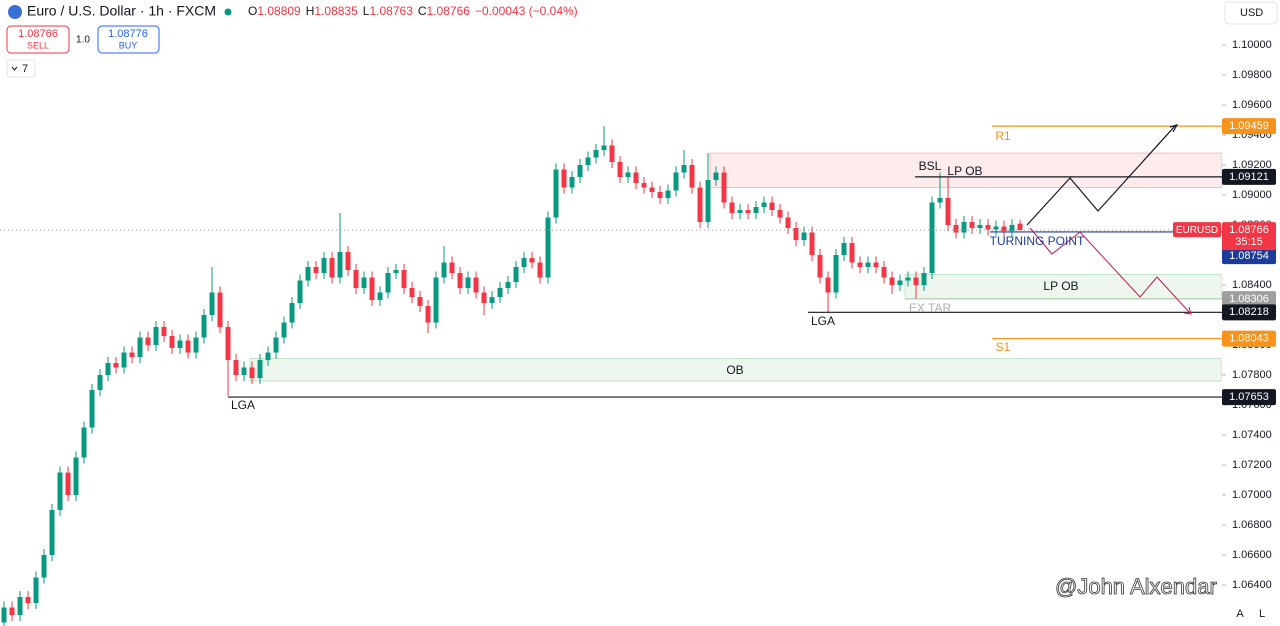 The height and width of the screenshot is (626, 1280). What do you see at coordinates (734, 370) in the screenshot?
I see `annotation: OB` at bounding box center [734, 370].